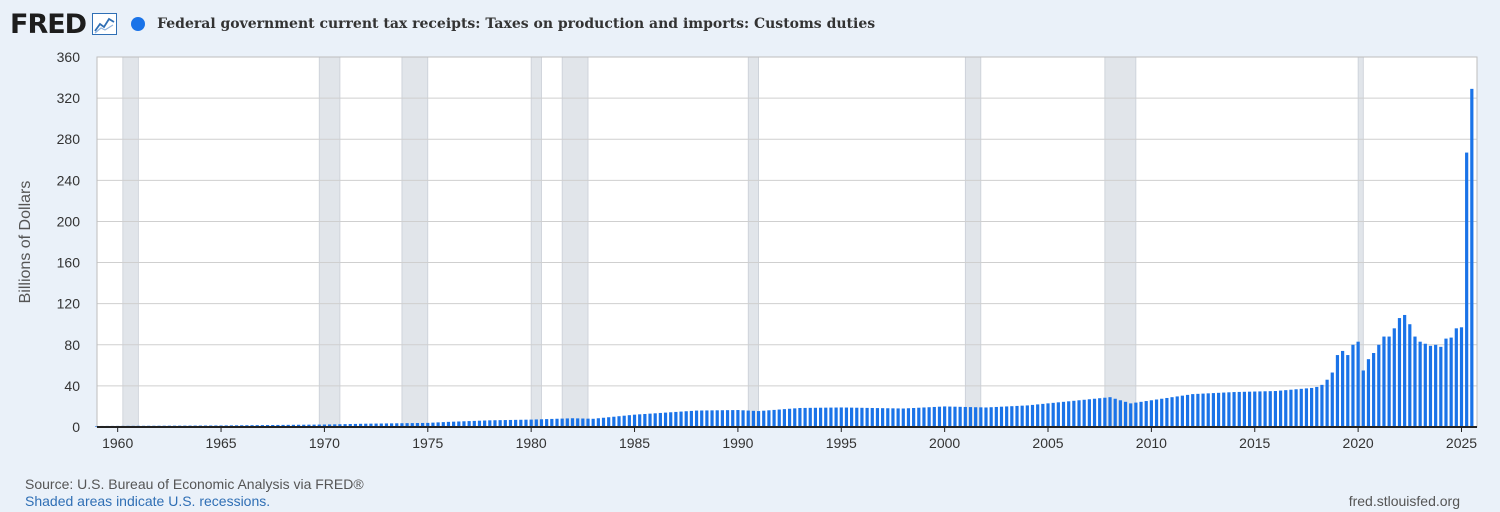 This screenshot has height=512, width=1500. I want to click on y-tick-labels: 0 40 80 120 160 200 240 280 320 360, so click(69, 242).